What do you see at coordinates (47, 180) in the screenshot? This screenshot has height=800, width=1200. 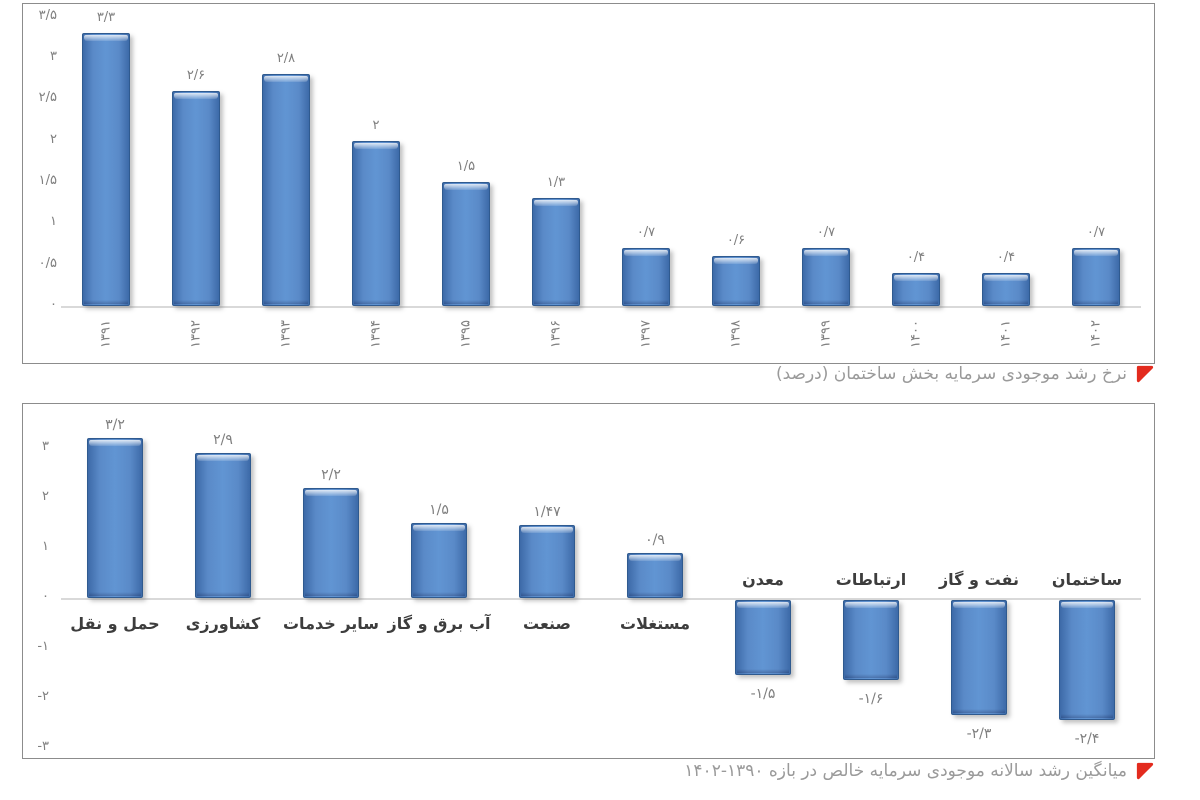 I see `y-tick-label: ۱/۵` at bounding box center [47, 180].